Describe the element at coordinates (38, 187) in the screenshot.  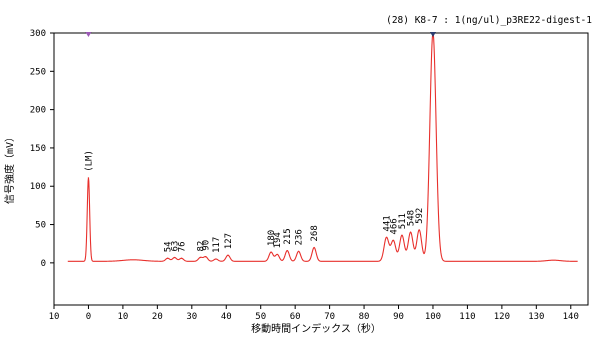
I see `y-tick-label: 100` at that location.